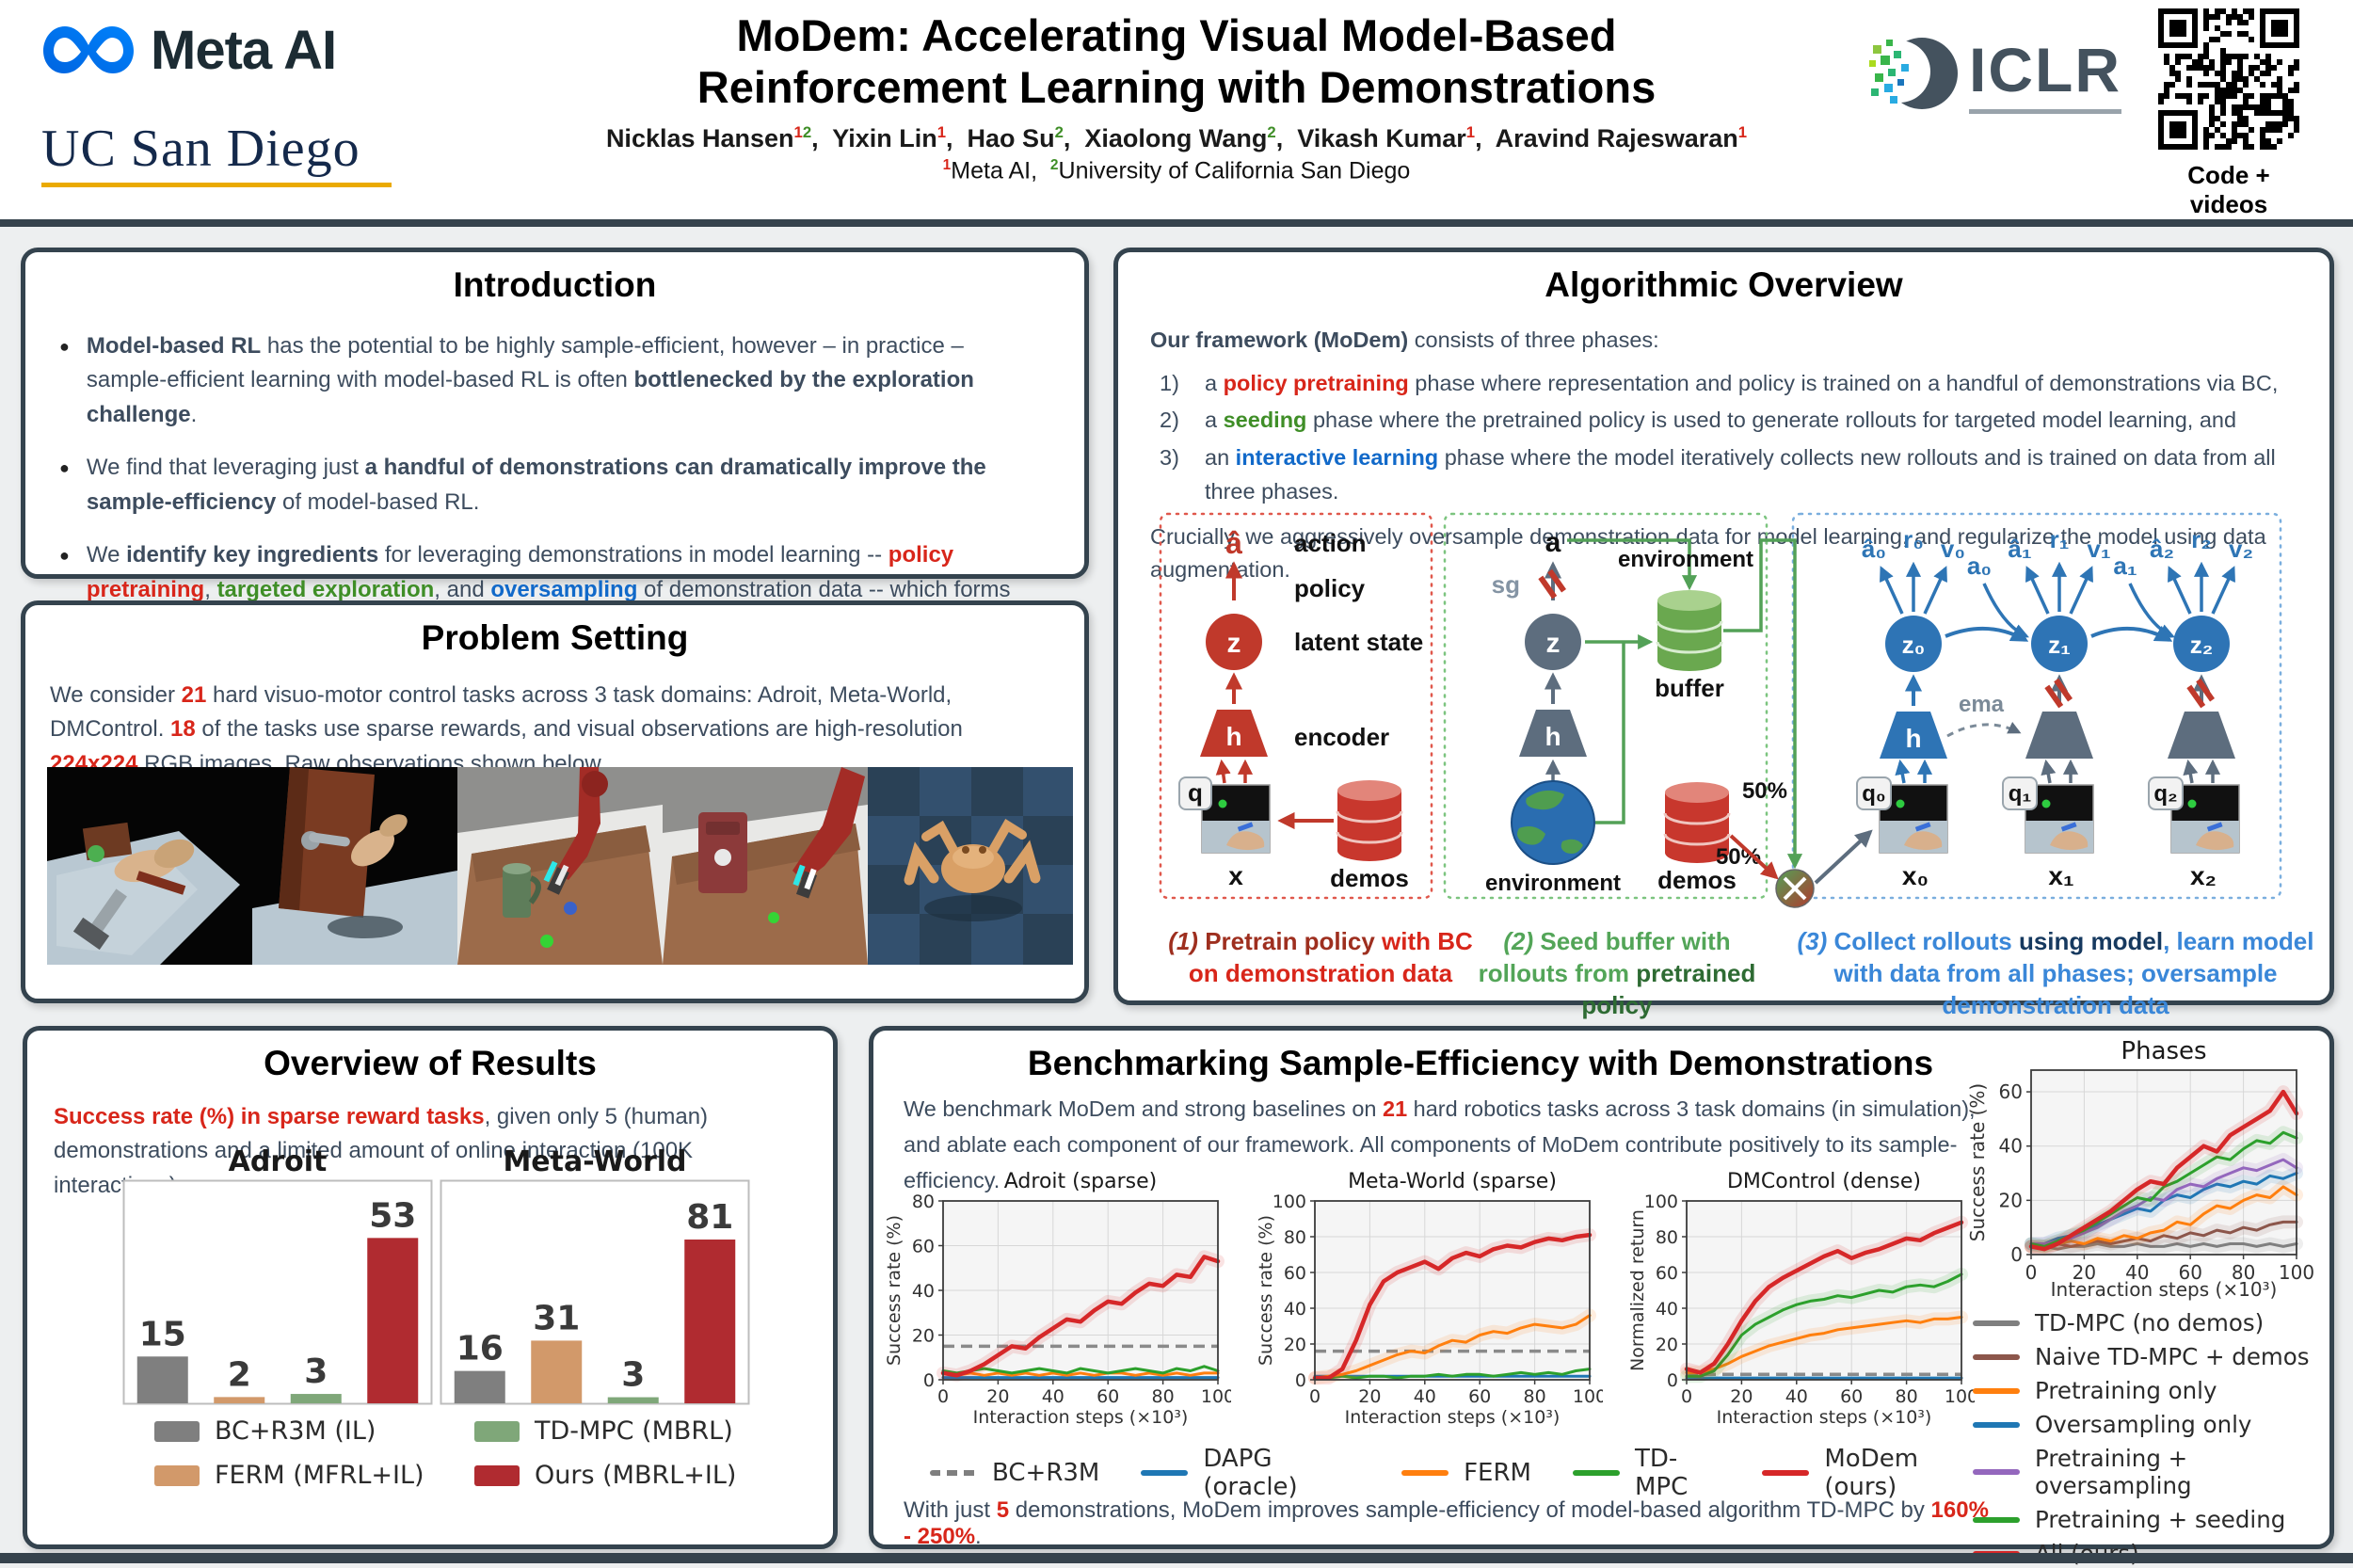 Image resolution: width=2353 pixels, height=1568 pixels. What do you see at coordinates (149, 866) in the screenshot?
I see `task-image-adroit-hammer` at bounding box center [149, 866].